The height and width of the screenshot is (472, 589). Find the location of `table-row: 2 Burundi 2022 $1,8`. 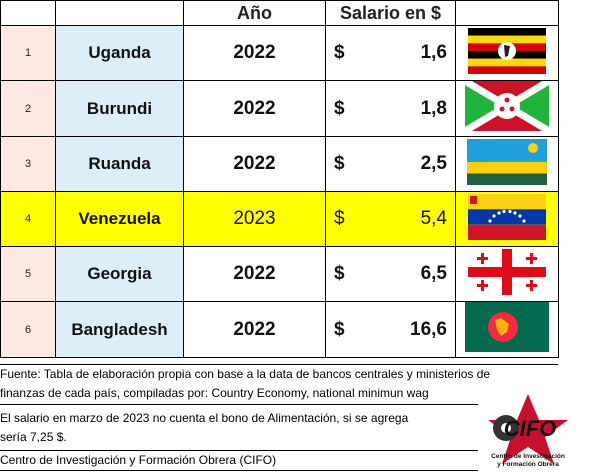

table-row: 2 Burundi 2022 $1,8 is located at coordinates (279, 108).